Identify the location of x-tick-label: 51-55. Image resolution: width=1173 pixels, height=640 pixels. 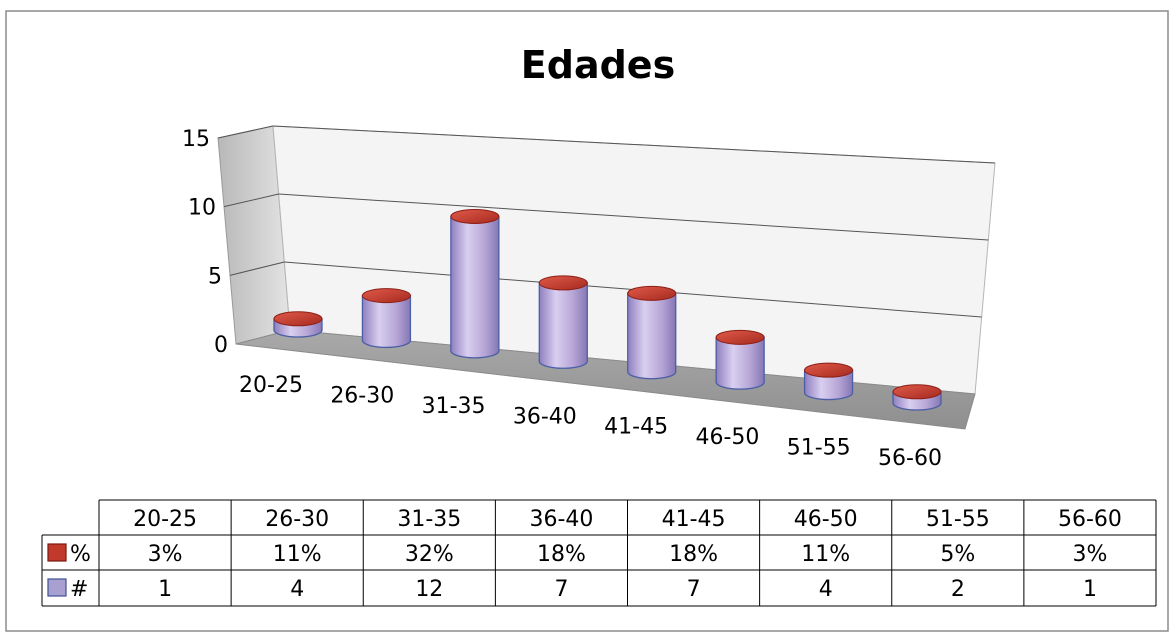
(819, 448).